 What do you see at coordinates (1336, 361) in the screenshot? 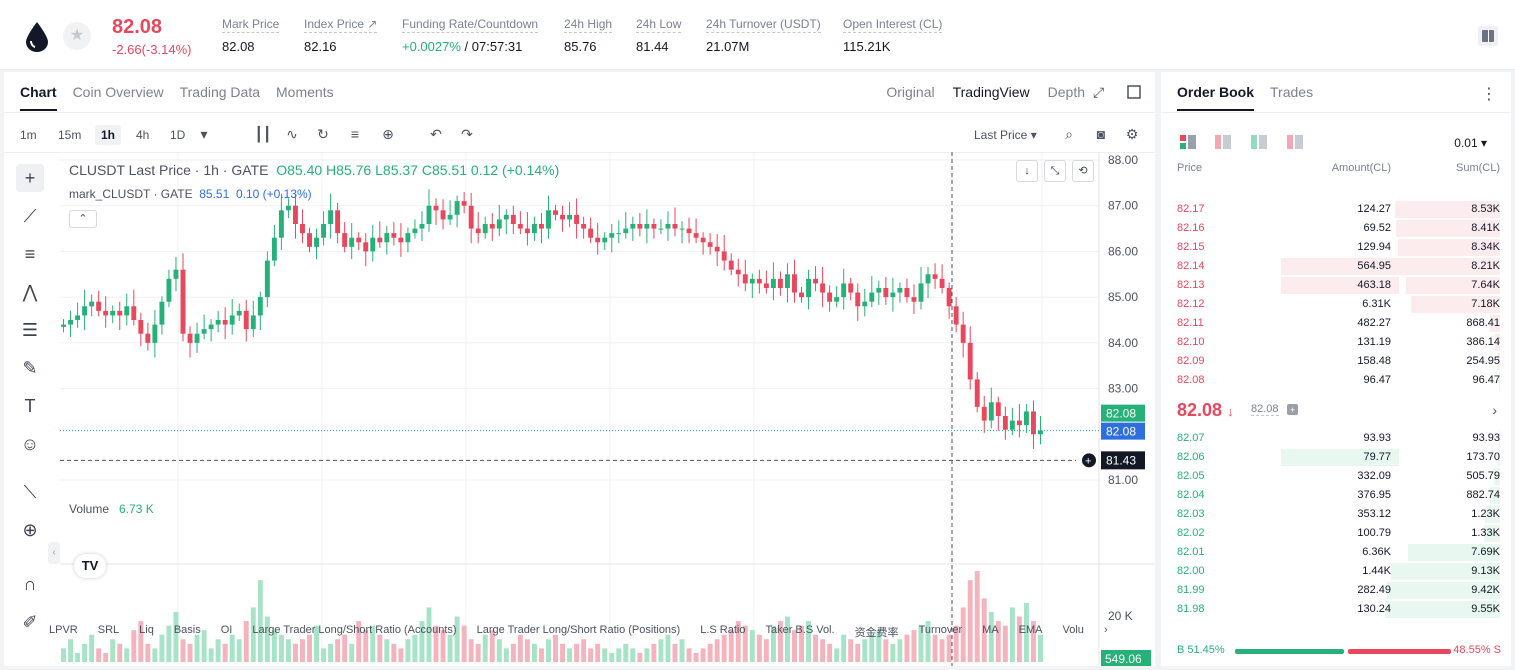
I see `ask-row: 82.09 158.48 254.95` at bounding box center [1336, 361].